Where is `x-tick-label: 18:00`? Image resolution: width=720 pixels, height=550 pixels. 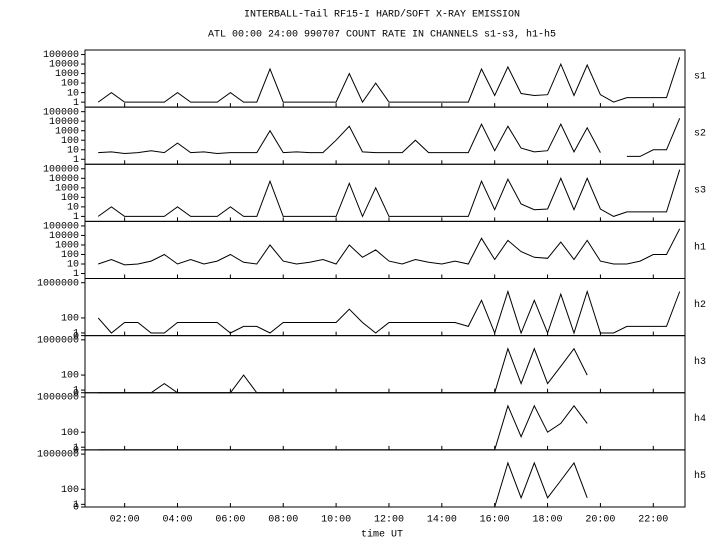 x-tick-label: 18:00 is located at coordinates (548, 520).